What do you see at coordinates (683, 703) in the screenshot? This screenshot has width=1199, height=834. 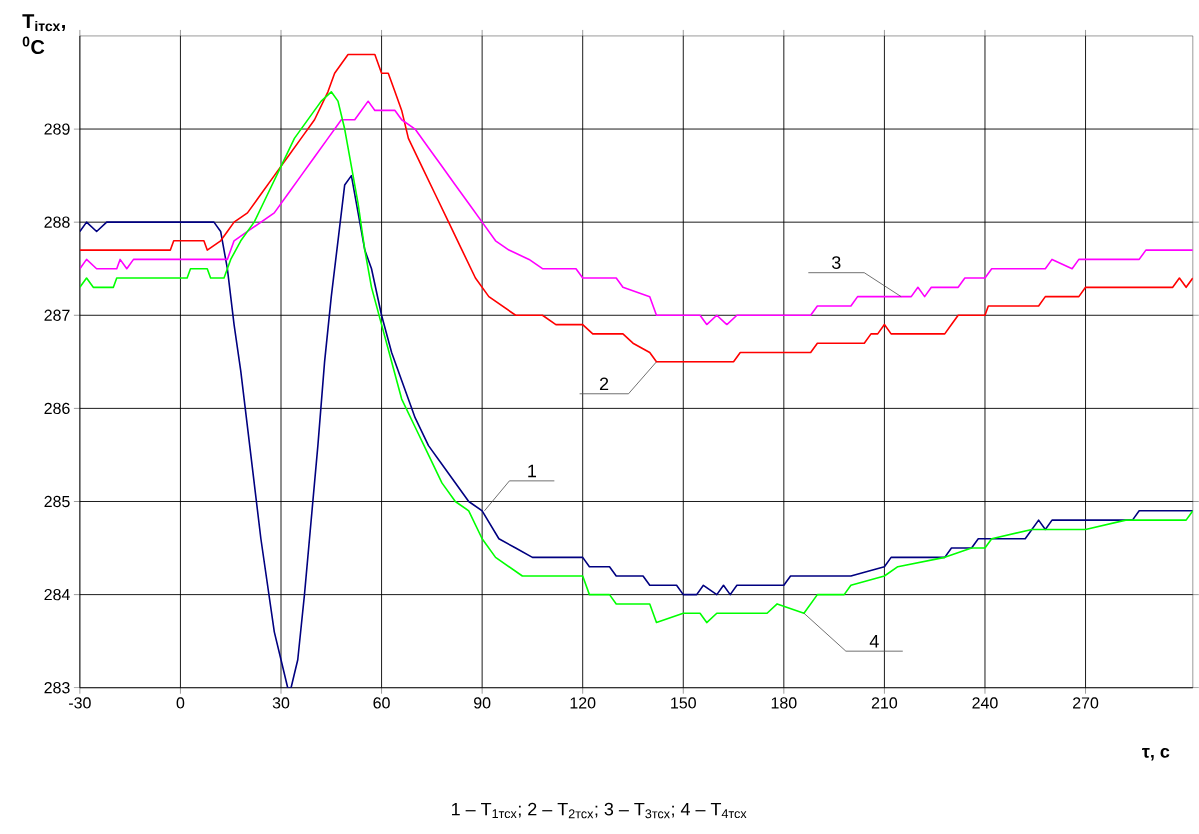 I see `x-tick-label: 150` at bounding box center [683, 703].